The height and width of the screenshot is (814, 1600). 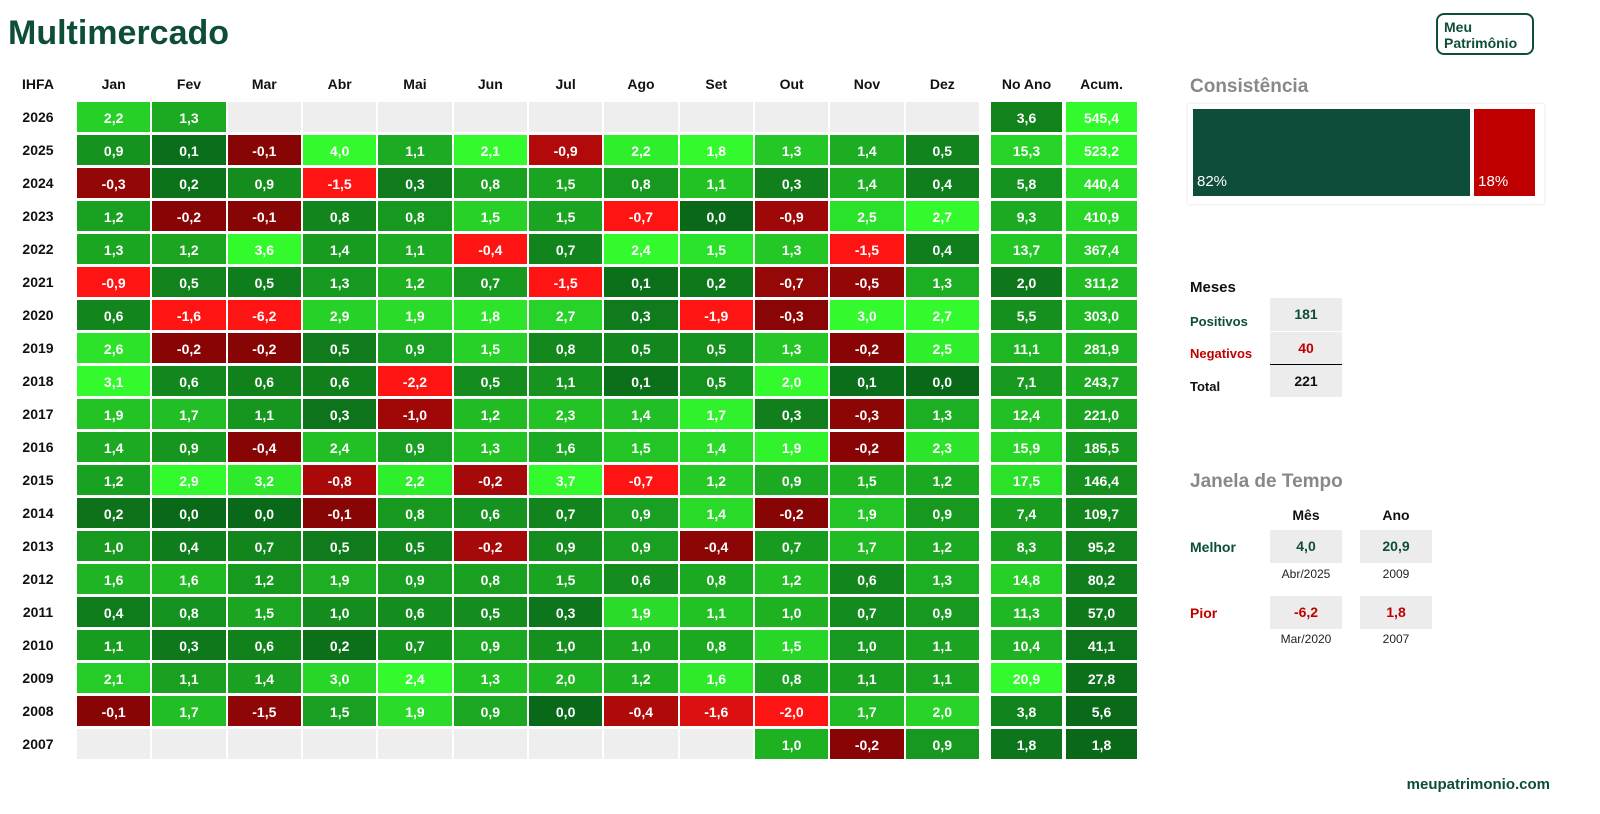 I want to click on return-cell: 0,4, so click(x=942, y=183).